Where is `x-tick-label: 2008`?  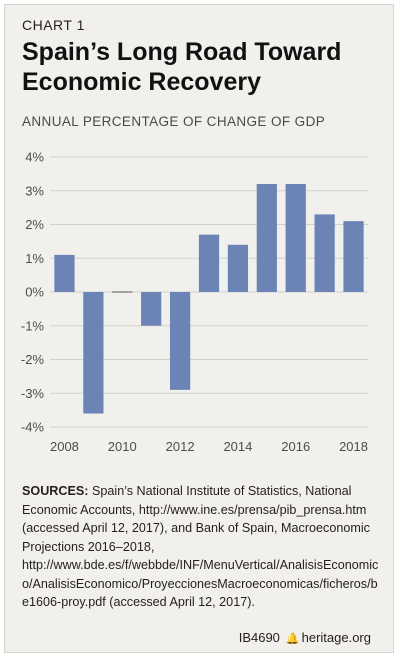 x-tick-label: 2008 is located at coordinates (64, 446).